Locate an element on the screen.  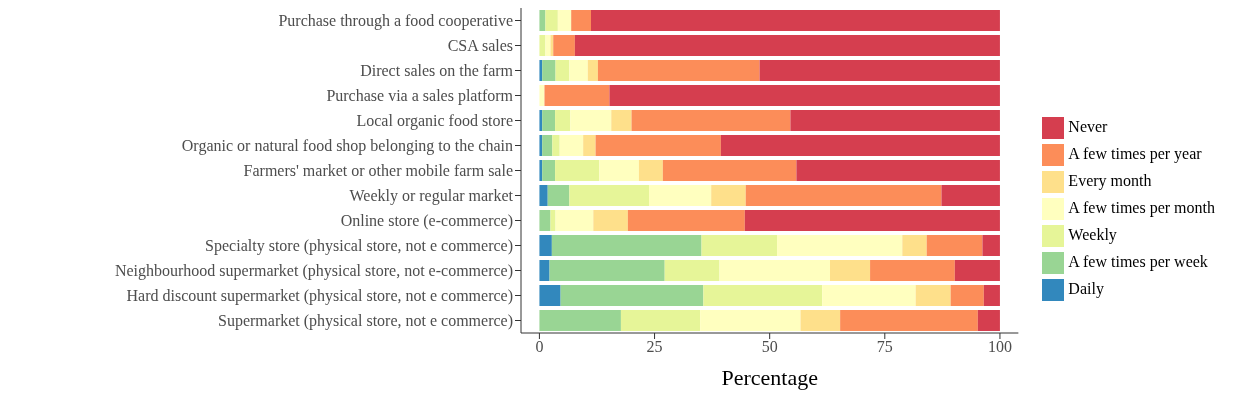
x-tick-label: 75 is located at coordinates (884, 347).